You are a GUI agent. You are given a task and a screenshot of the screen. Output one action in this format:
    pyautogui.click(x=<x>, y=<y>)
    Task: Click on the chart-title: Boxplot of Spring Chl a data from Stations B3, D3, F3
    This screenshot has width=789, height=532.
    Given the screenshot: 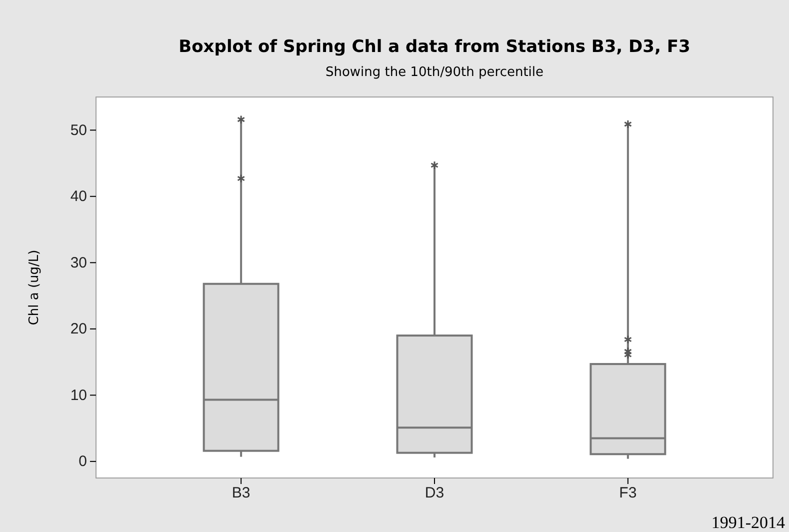 What is the action you would take?
    pyautogui.click(x=434, y=47)
    